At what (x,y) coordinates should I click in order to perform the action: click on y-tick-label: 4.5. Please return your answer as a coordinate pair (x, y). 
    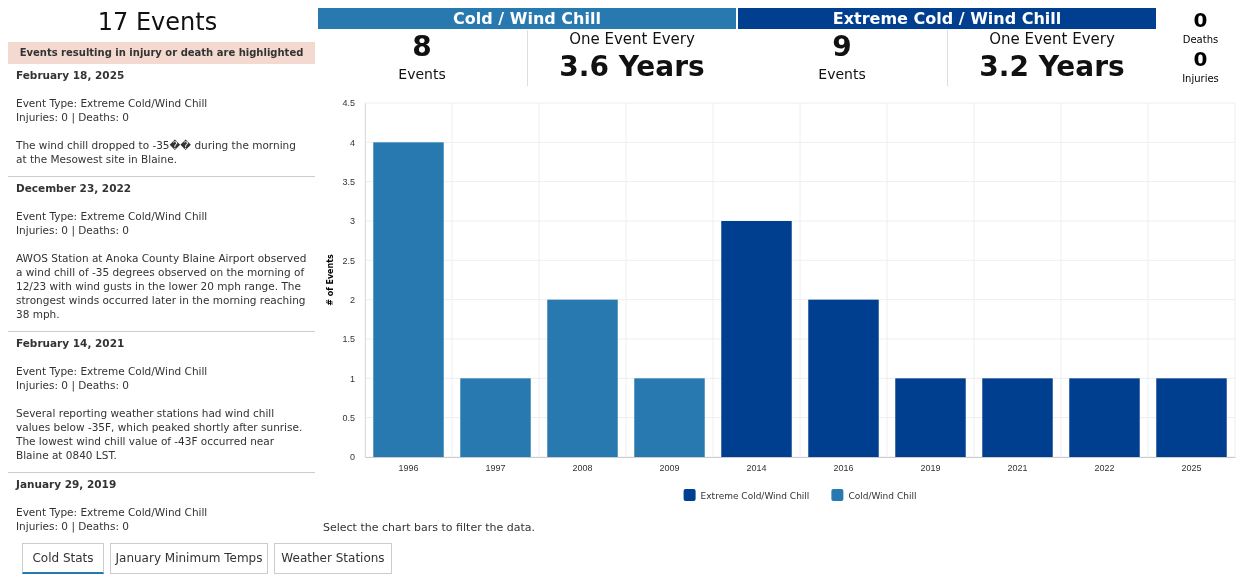
    Looking at the image, I should click on (348, 103).